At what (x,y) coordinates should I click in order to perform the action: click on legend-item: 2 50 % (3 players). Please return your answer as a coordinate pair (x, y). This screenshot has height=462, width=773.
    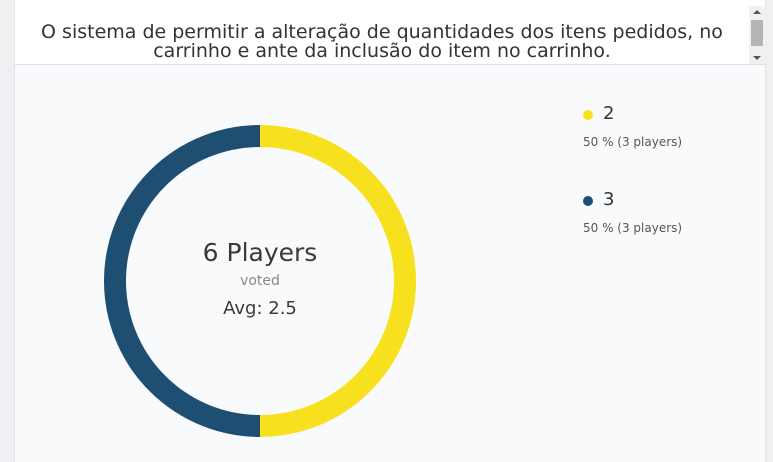
    Looking at the image, I should click on (668, 145).